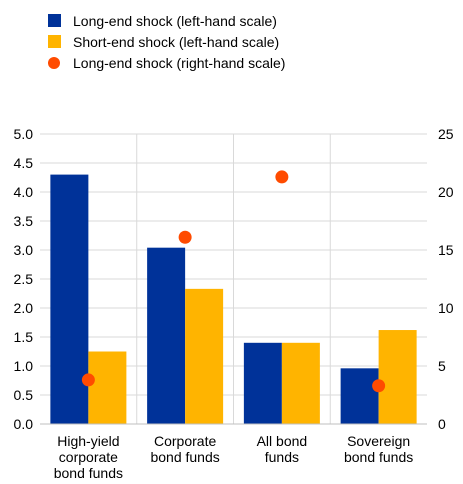 This screenshot has width=463, height=484. What do you see at coordinates (24, 308) in the screenshot?
I see `left-axis-tick-label: 2.0` at bounding box center [24, 308].